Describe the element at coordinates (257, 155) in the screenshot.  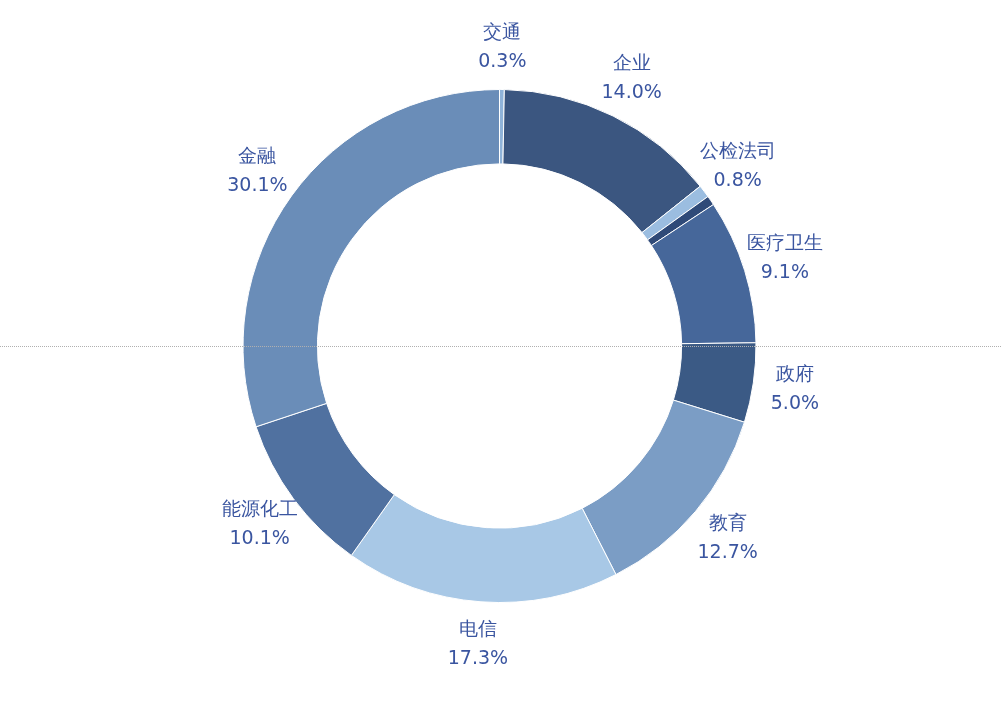
I see `slice-label: 金融` at that location.